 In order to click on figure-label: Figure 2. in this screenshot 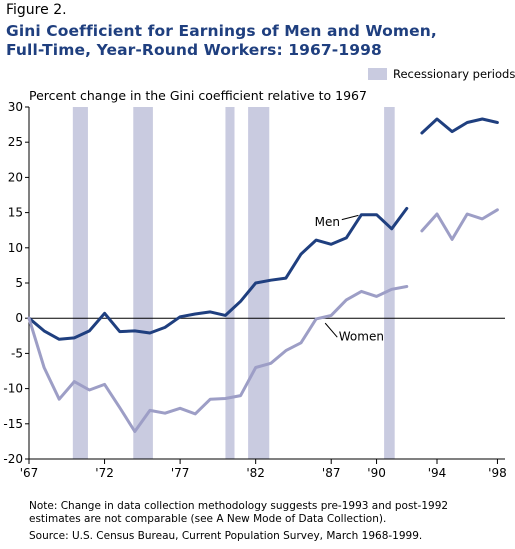, I will do `click(36, 10)`.